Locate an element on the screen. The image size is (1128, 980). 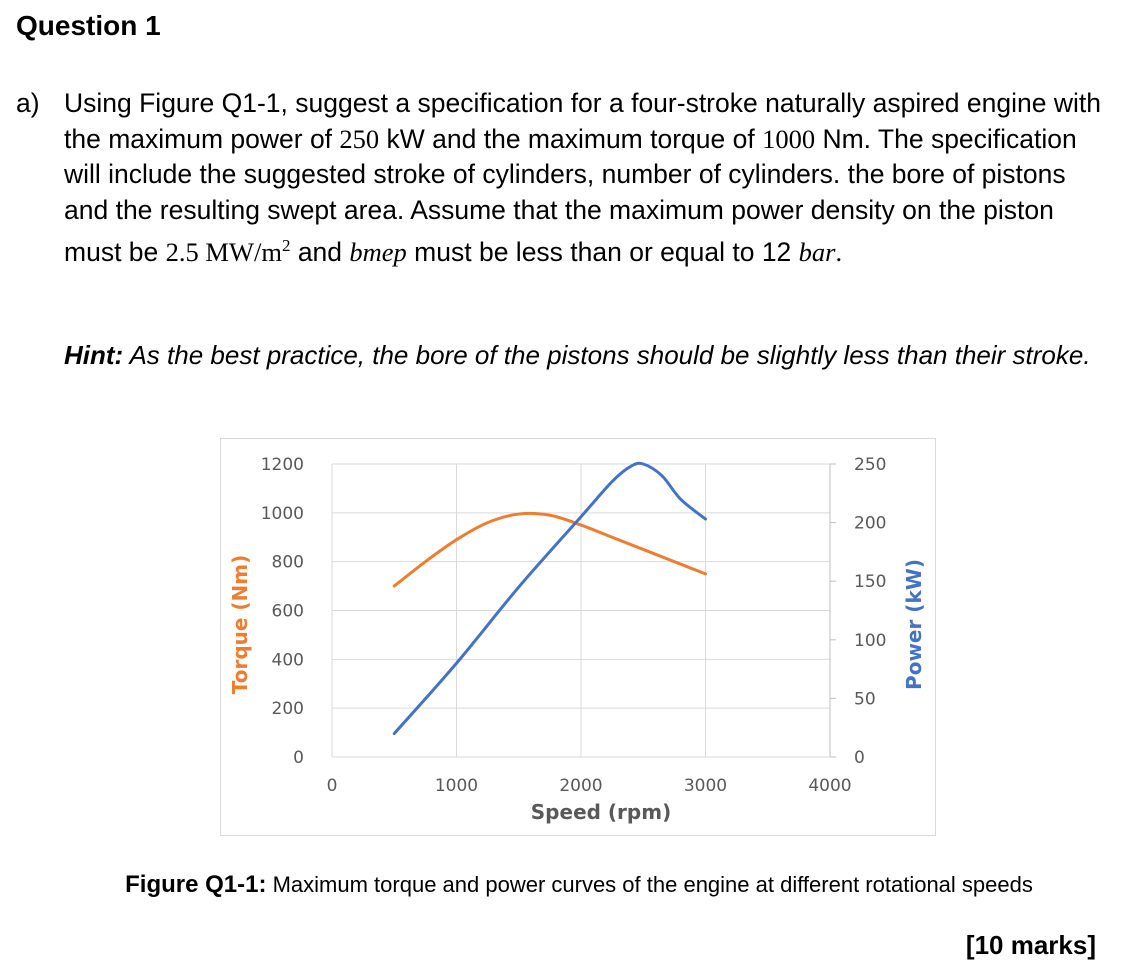
caption-label: Figure Q1-1: is located at coordinates (196, 884).